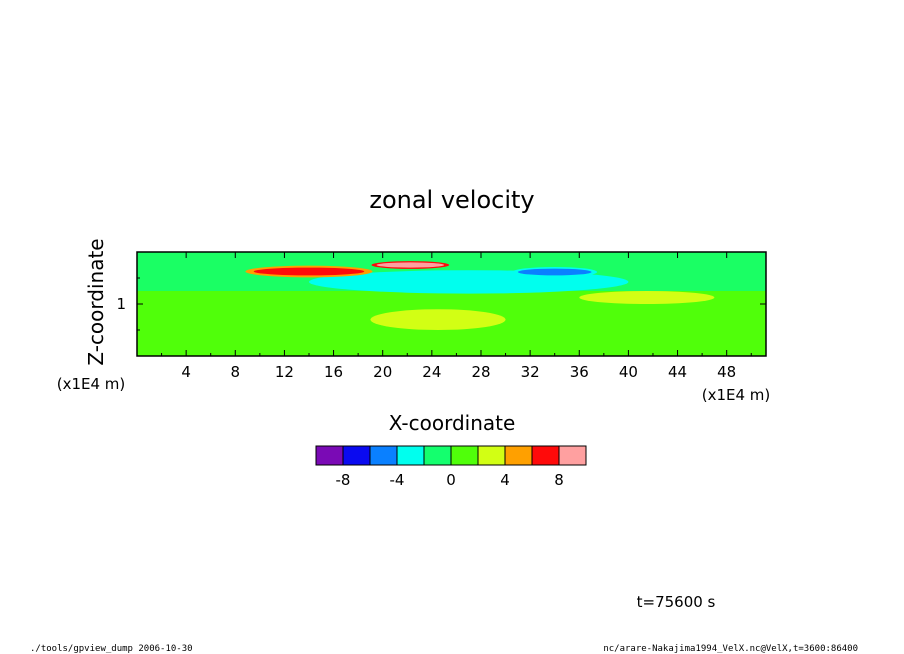 Image resolution: width=904 pixels, height=654 pixels. I want to click on feature-positive-patch-lower, so click(438, 319).